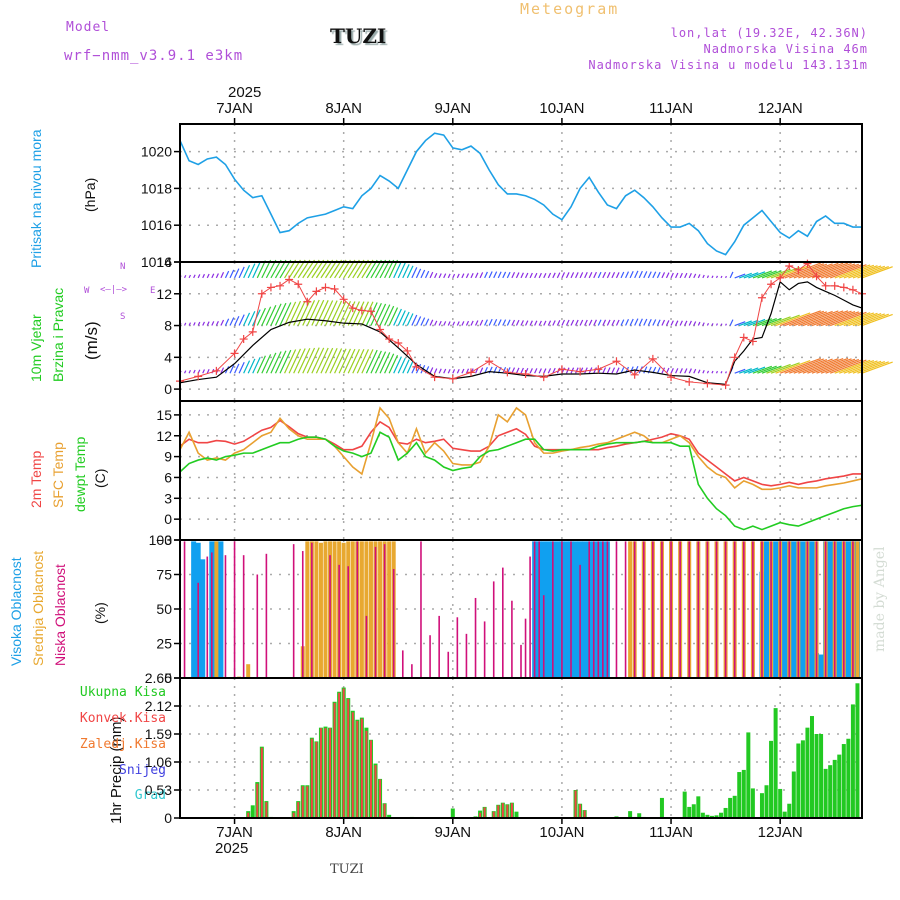  What do you see at coordinates (156, 152) in the screenshot?
I see `y-tick-label: 1020` at bounding box center [156, 152].